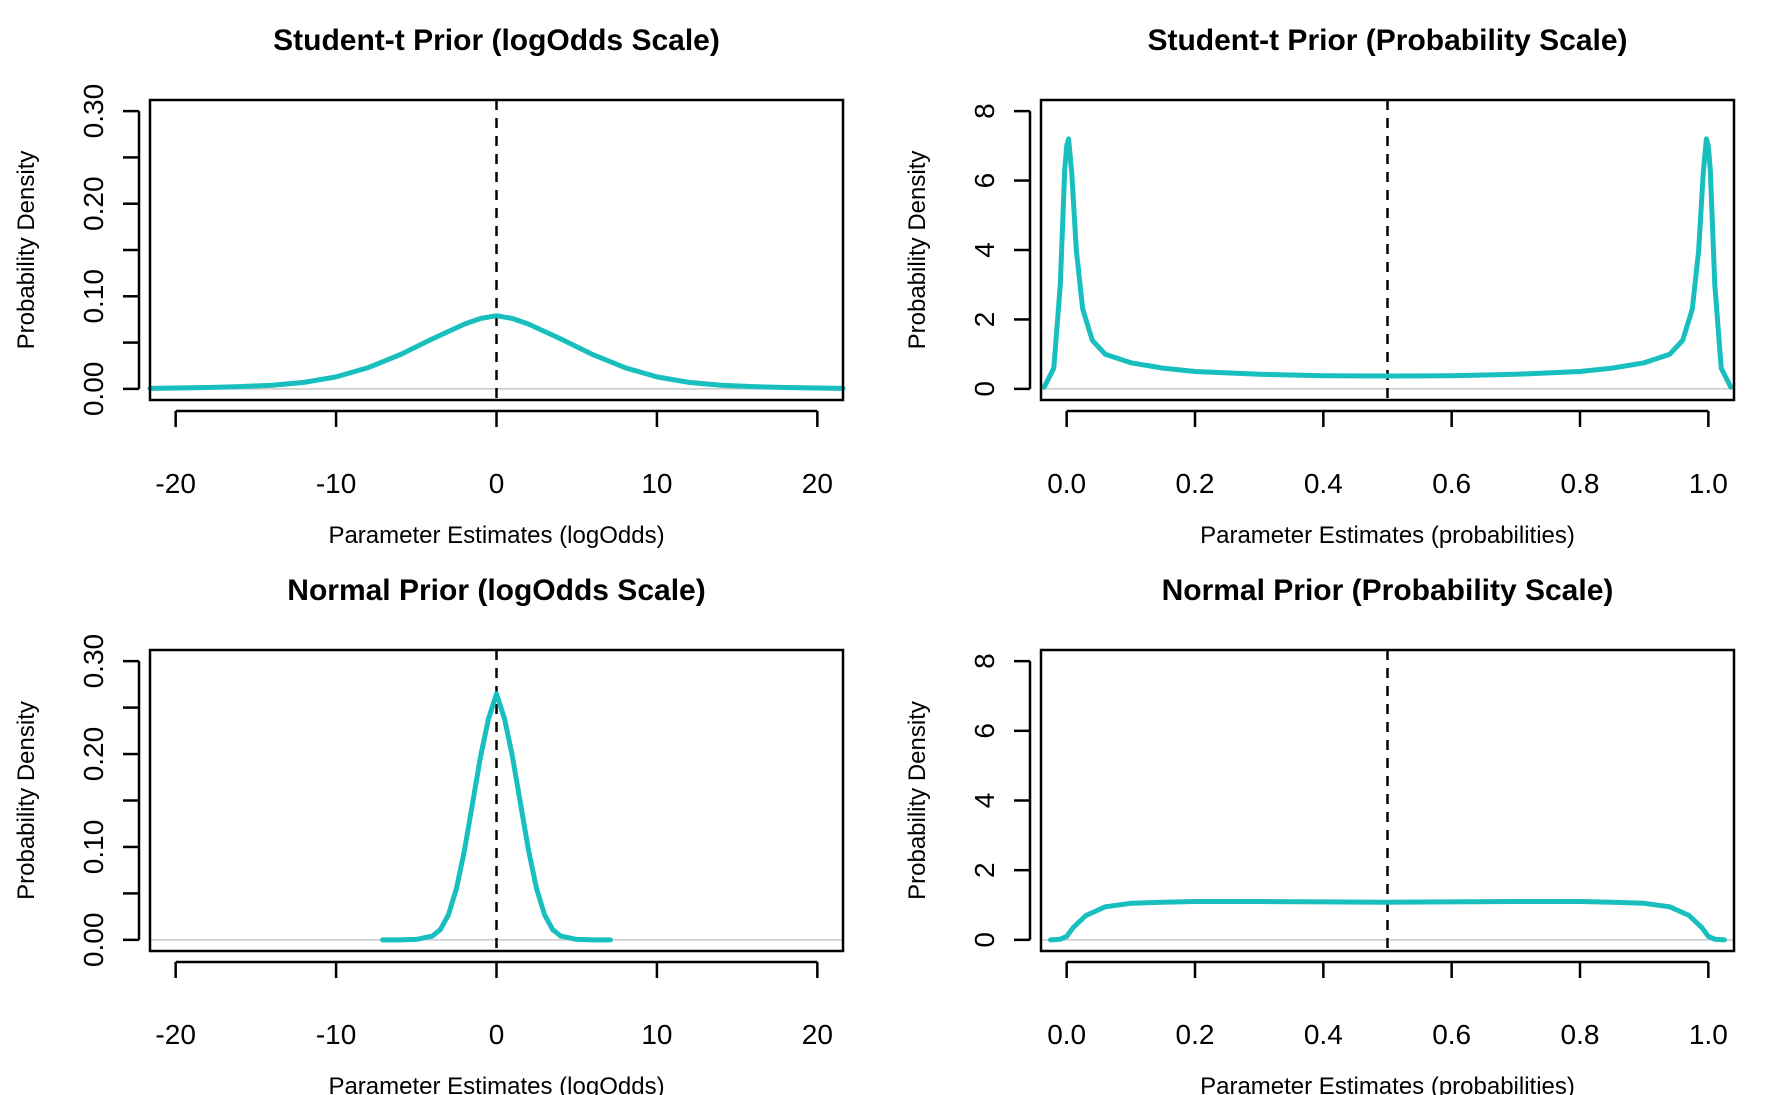 Image resolution: width=1771 pixels, height=1095 pixels. What do you see at coordinates (1387, 40) in the screenshot?
I see `panel-title: Student-t Prior (Probability Scale)` at bounding box center [1387, 40].